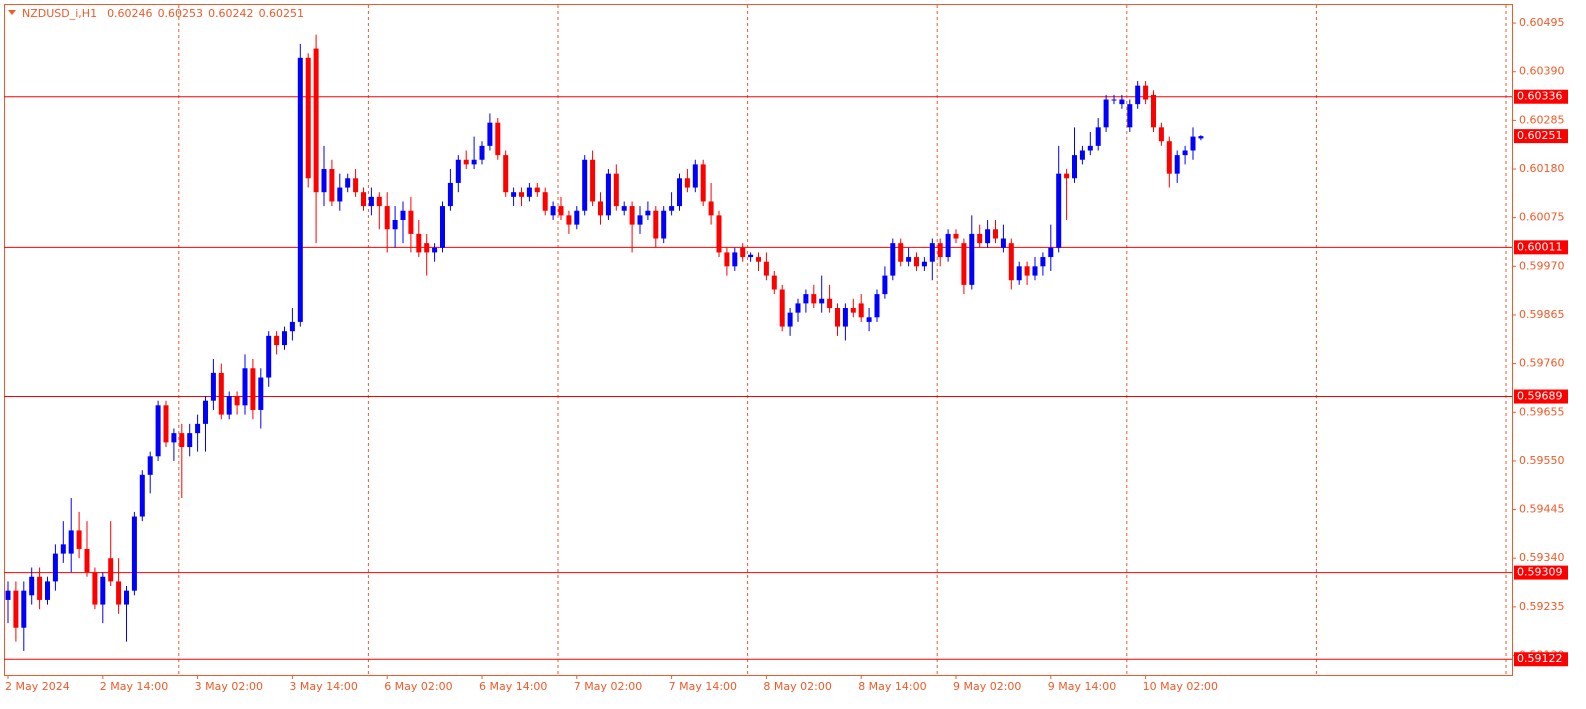 The width and height of the screenshot is (1586, 709). I want to click on price-label: 0.60251, so click(1540, 135).